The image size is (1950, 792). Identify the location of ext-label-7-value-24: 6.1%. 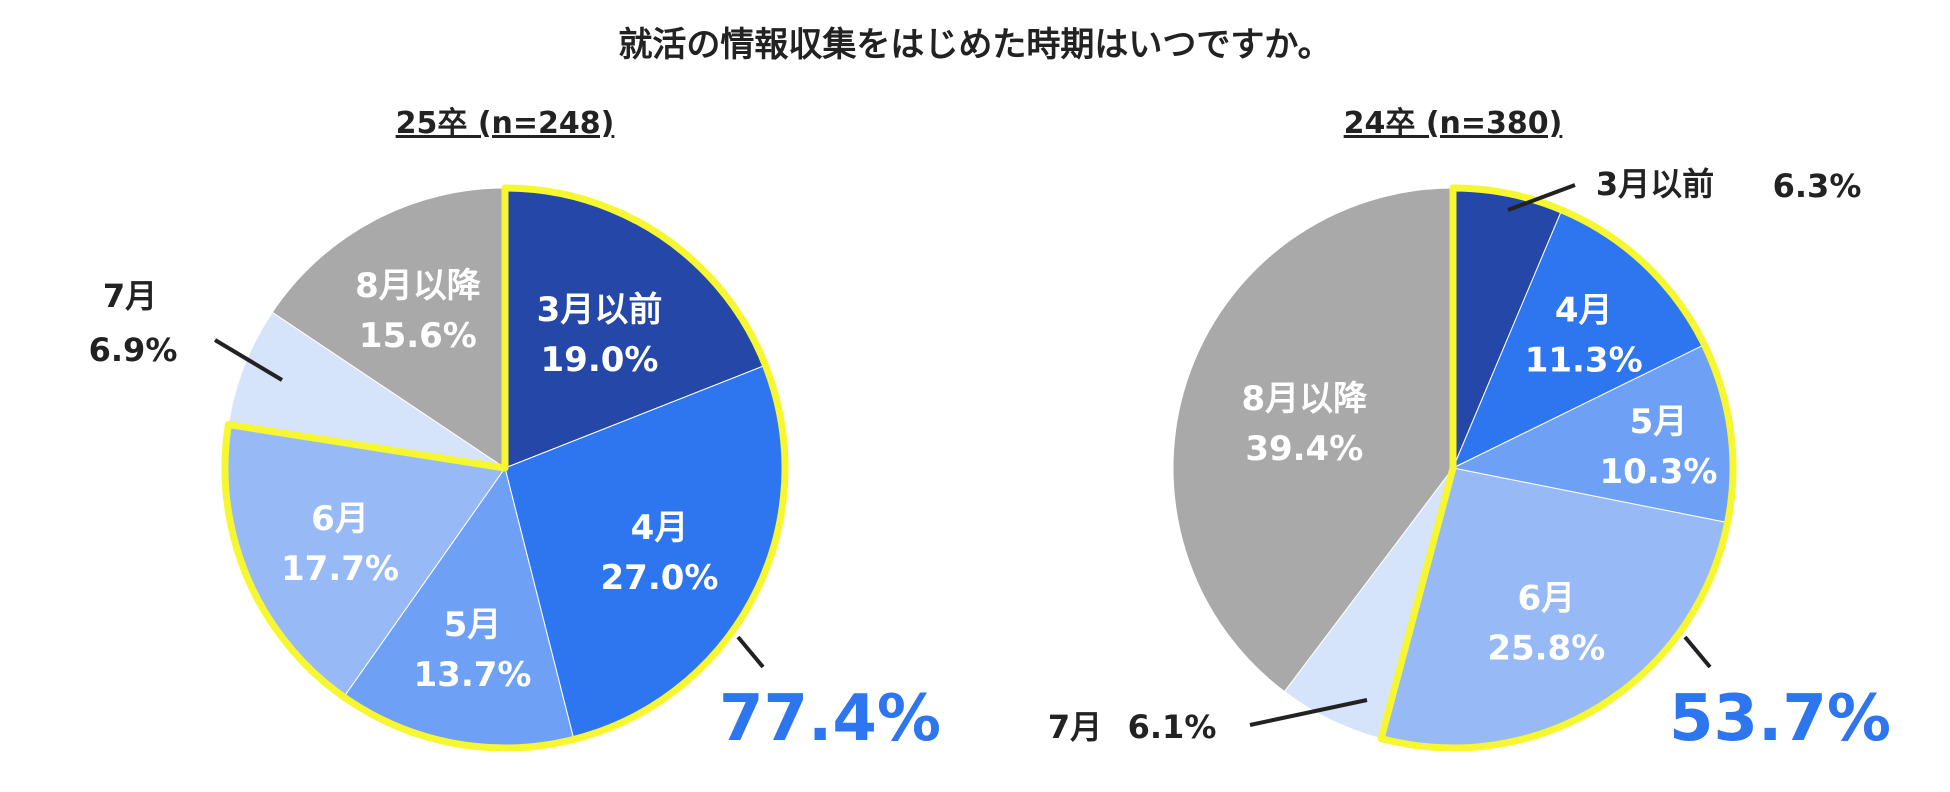
(1172, 727).